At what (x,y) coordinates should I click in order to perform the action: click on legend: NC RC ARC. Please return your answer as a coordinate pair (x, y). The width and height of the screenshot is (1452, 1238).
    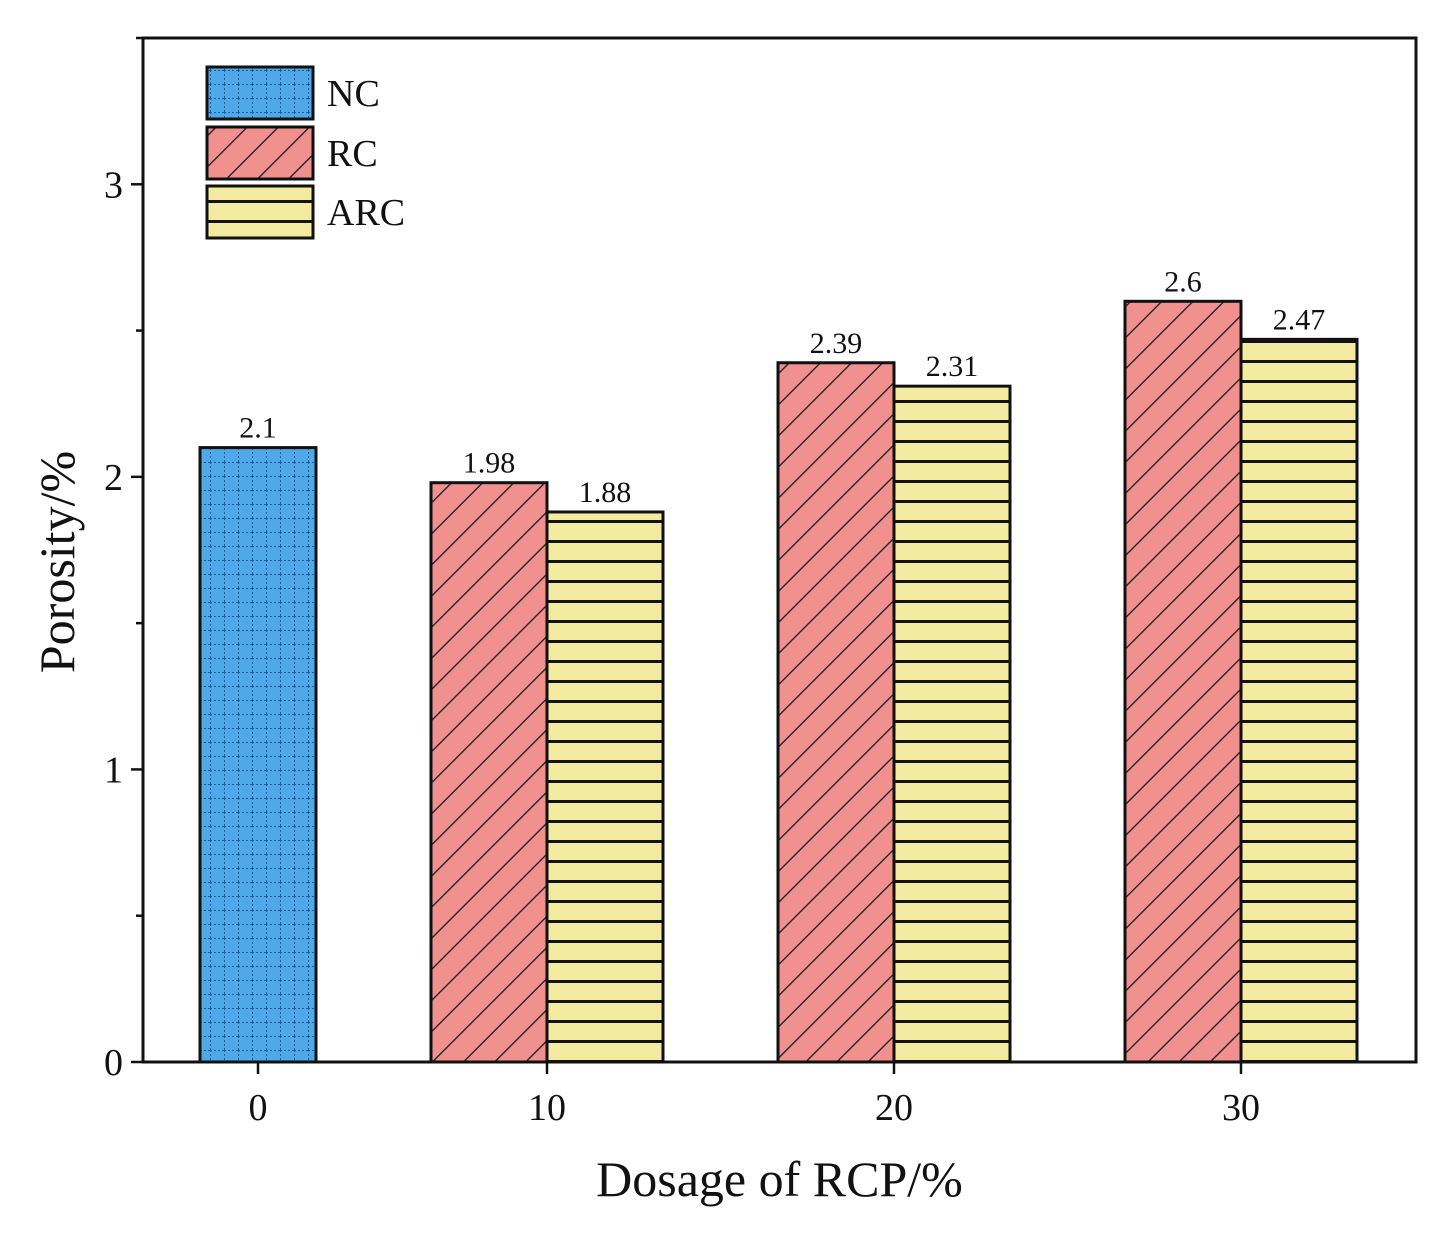
    Looking at the image, I should click on (305, 152).